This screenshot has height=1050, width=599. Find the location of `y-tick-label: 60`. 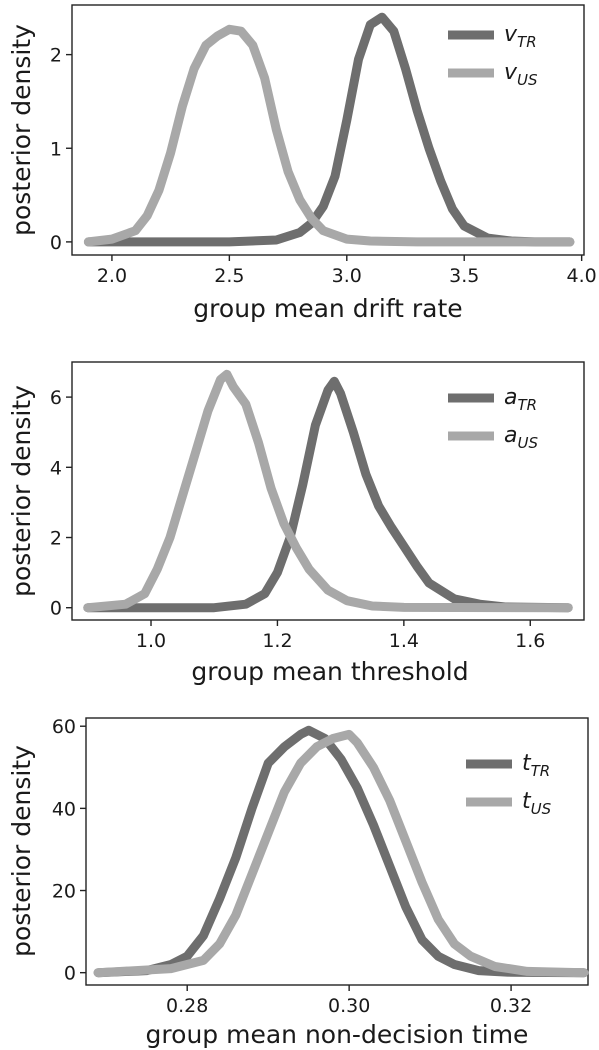

y-tick-label: 60 is located at coordinates (64, 727).